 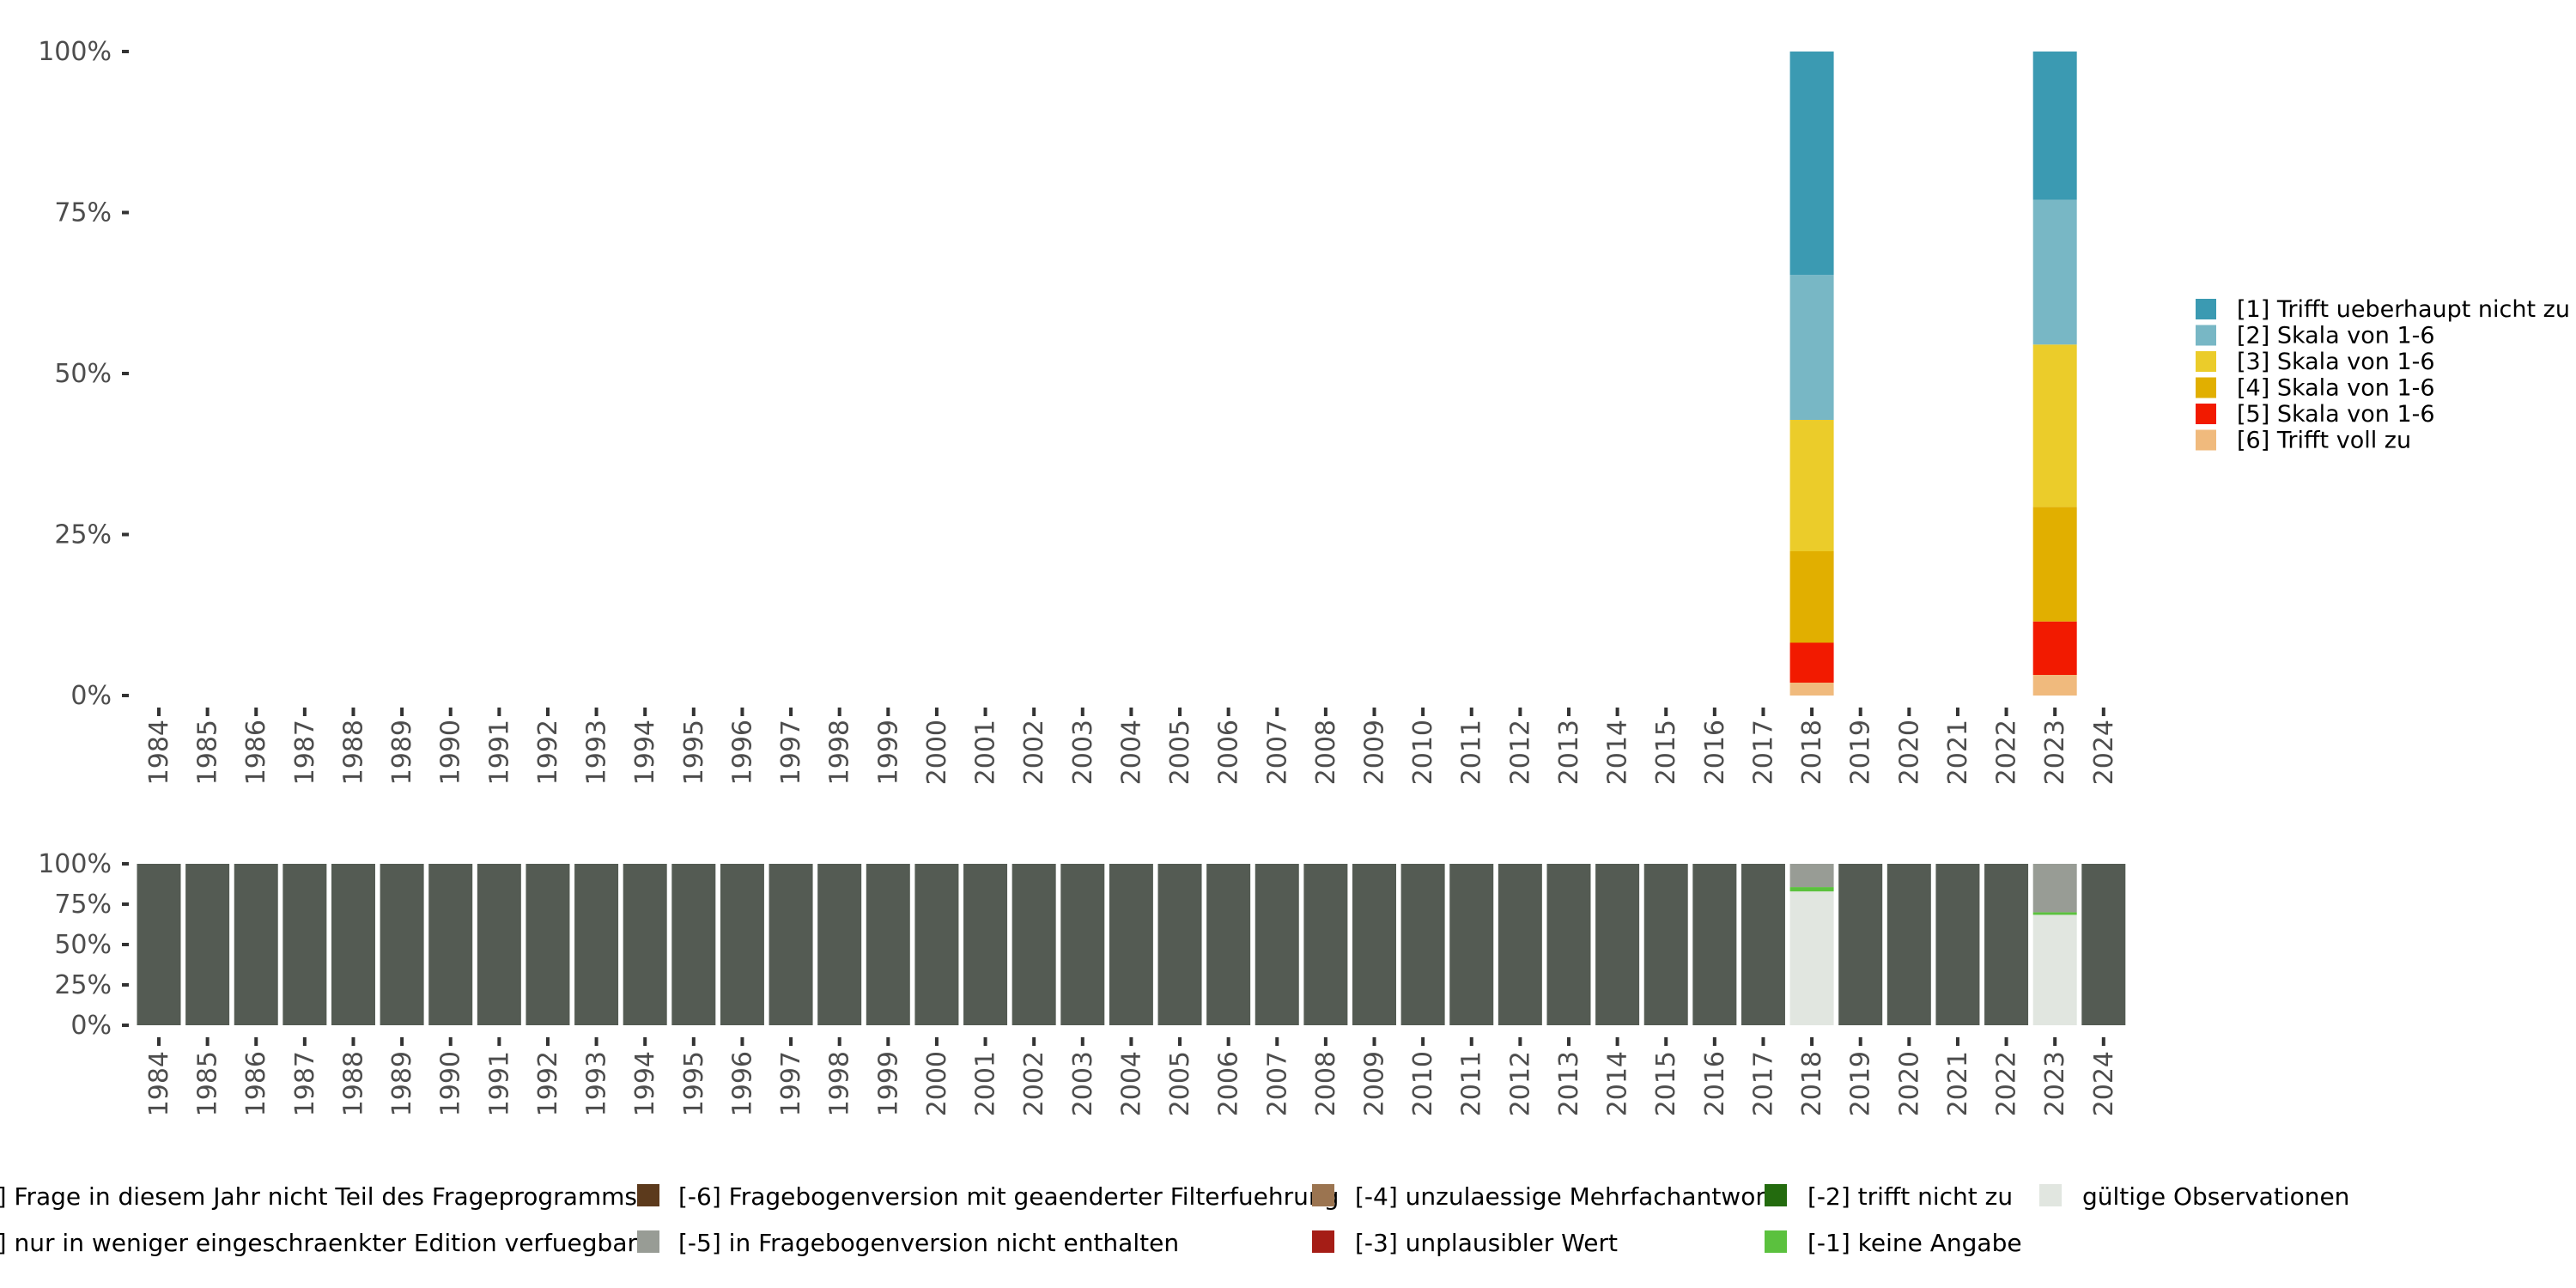 I want to click on x-tick-label: 1994, so click(x=645, y=753).